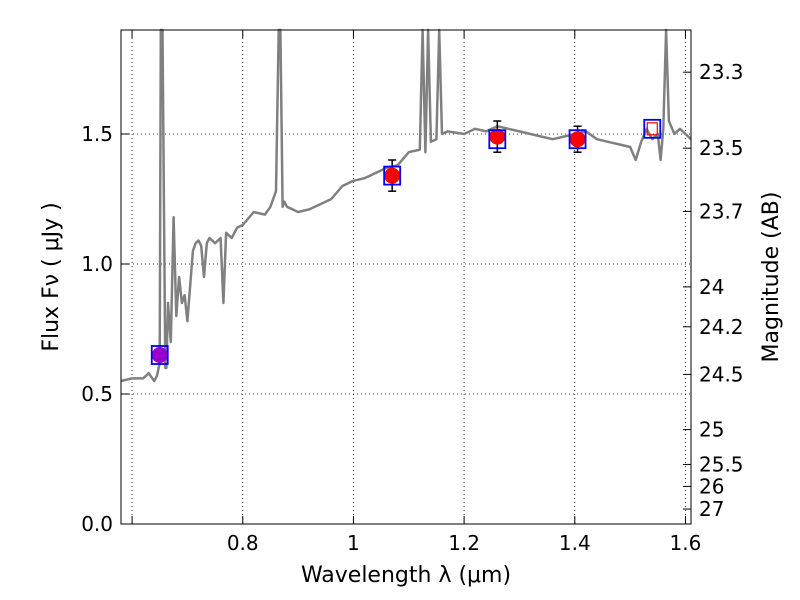 The height and width of the screenshot is (600, 800). Describe the element at coordinates (97, 264) in the screenshot. I see `y-tick-label: 1.0` at that location.